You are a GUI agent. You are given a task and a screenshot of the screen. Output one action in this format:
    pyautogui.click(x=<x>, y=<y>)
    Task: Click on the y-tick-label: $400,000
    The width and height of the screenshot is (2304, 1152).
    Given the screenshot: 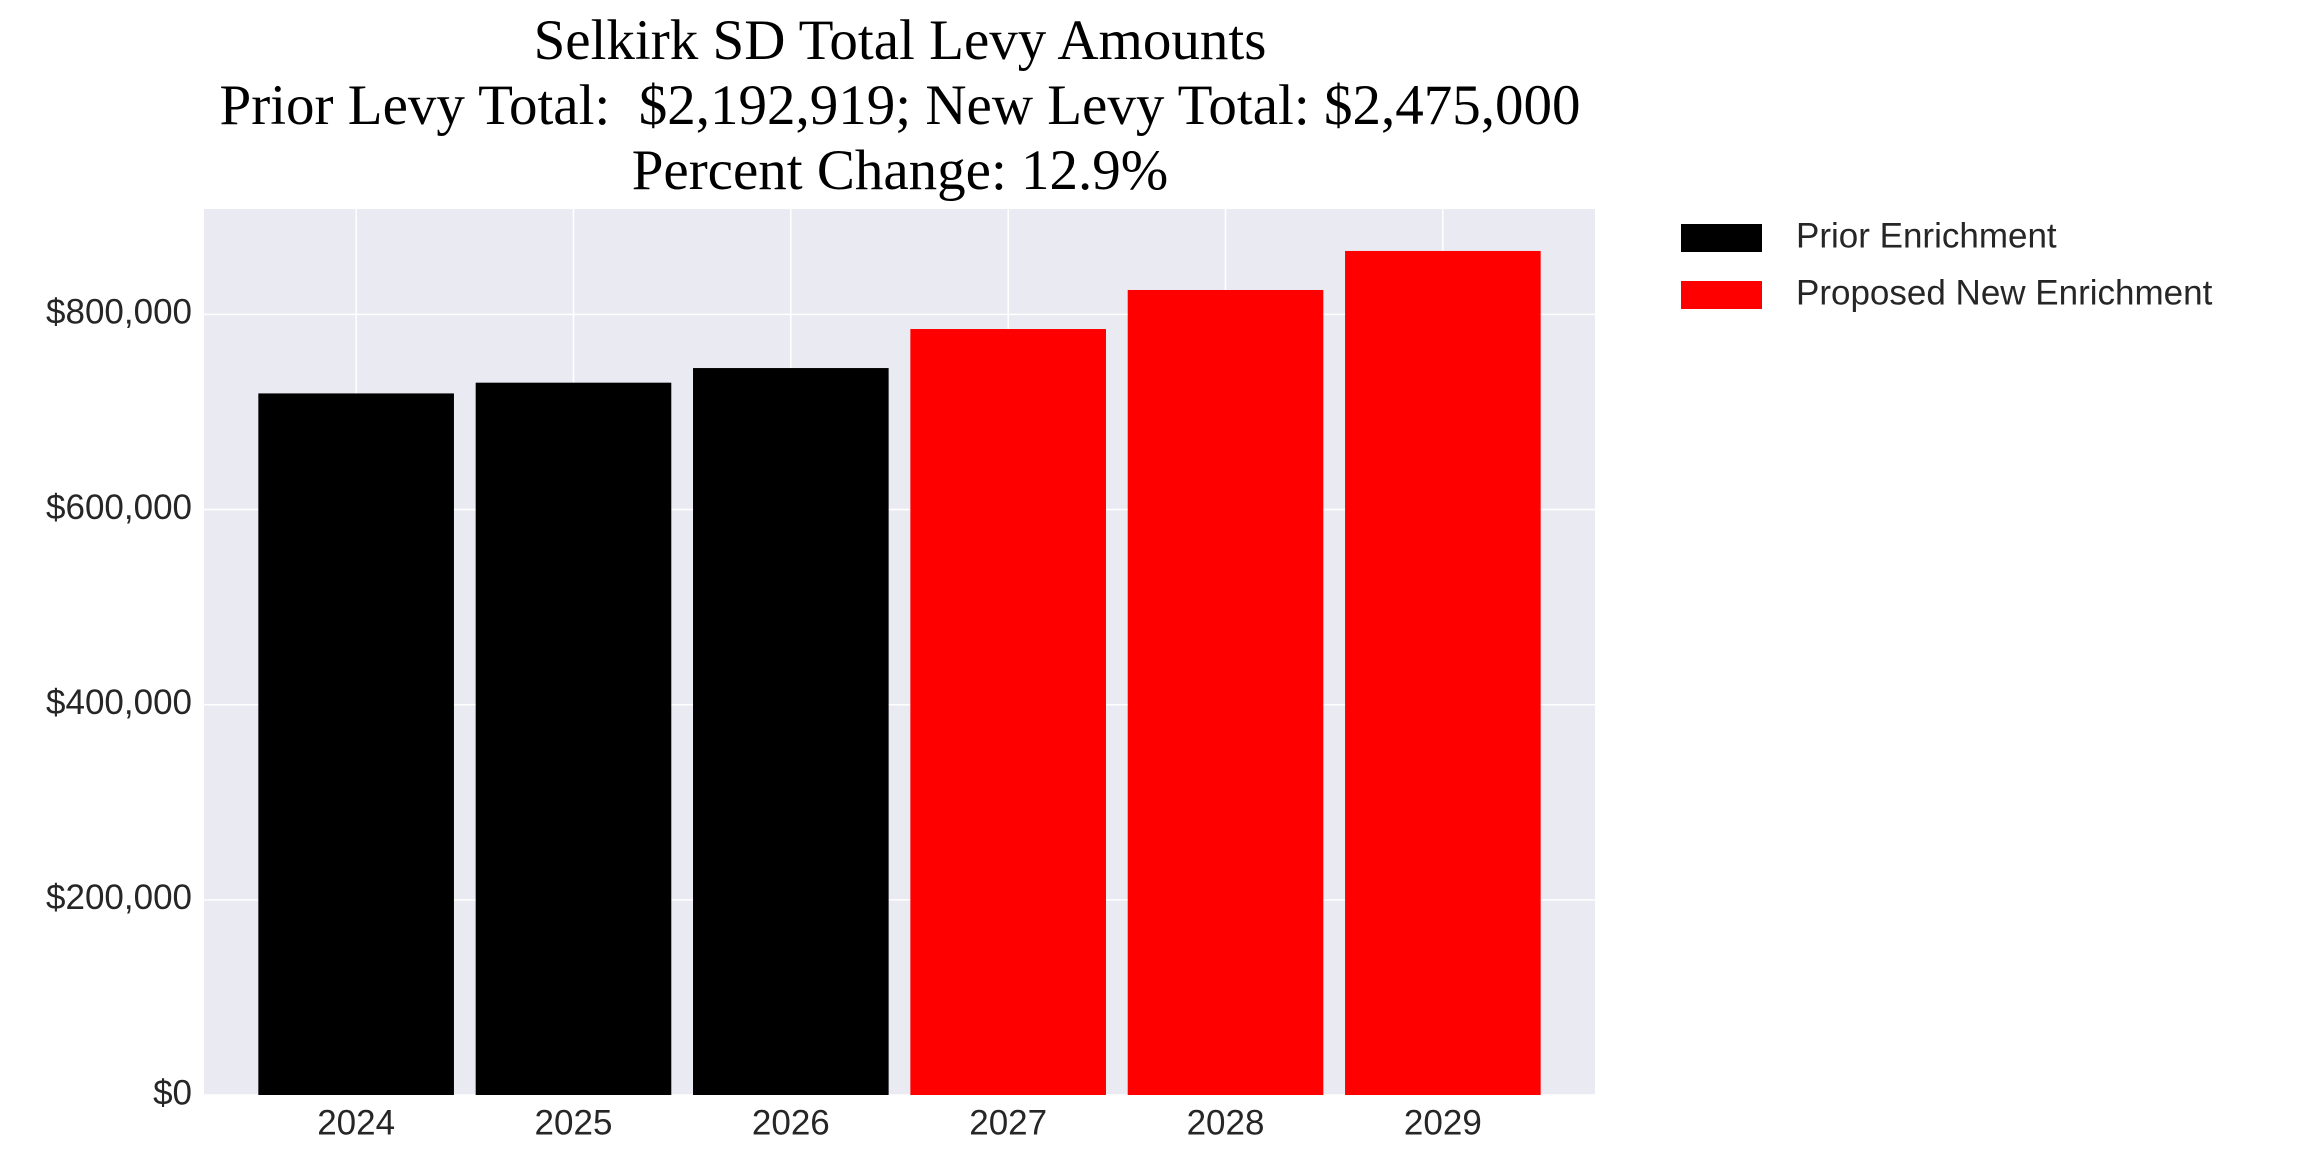 What is the action you would take?
    pyautogui.click(x=119, y=702)
    